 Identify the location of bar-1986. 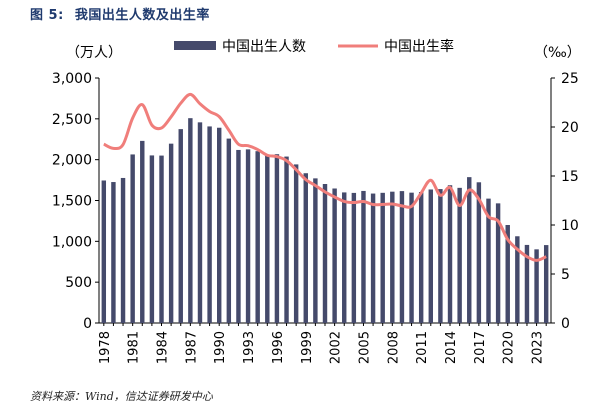
(180, 226).